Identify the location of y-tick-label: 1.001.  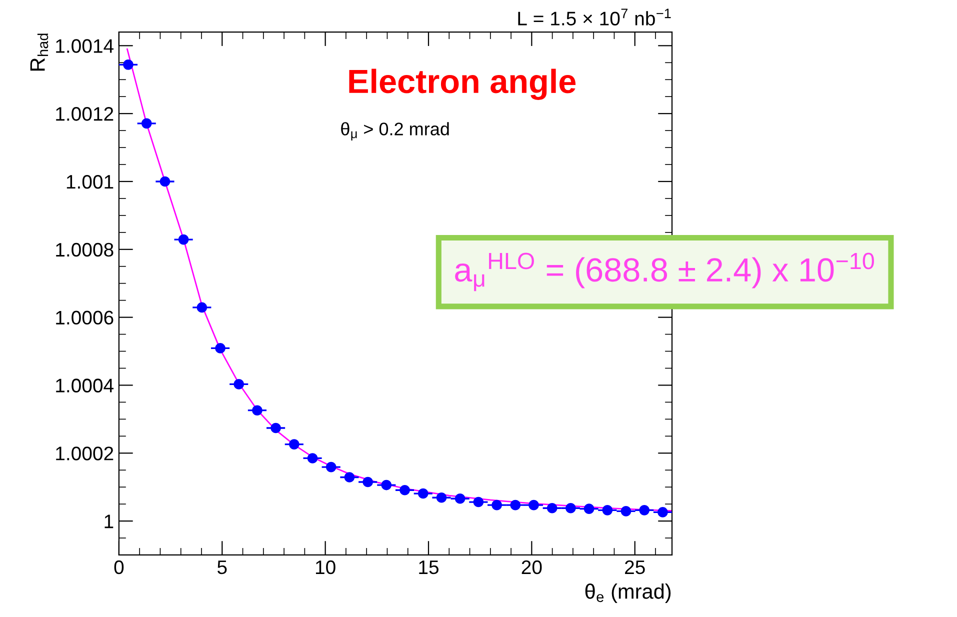
(90, 181).